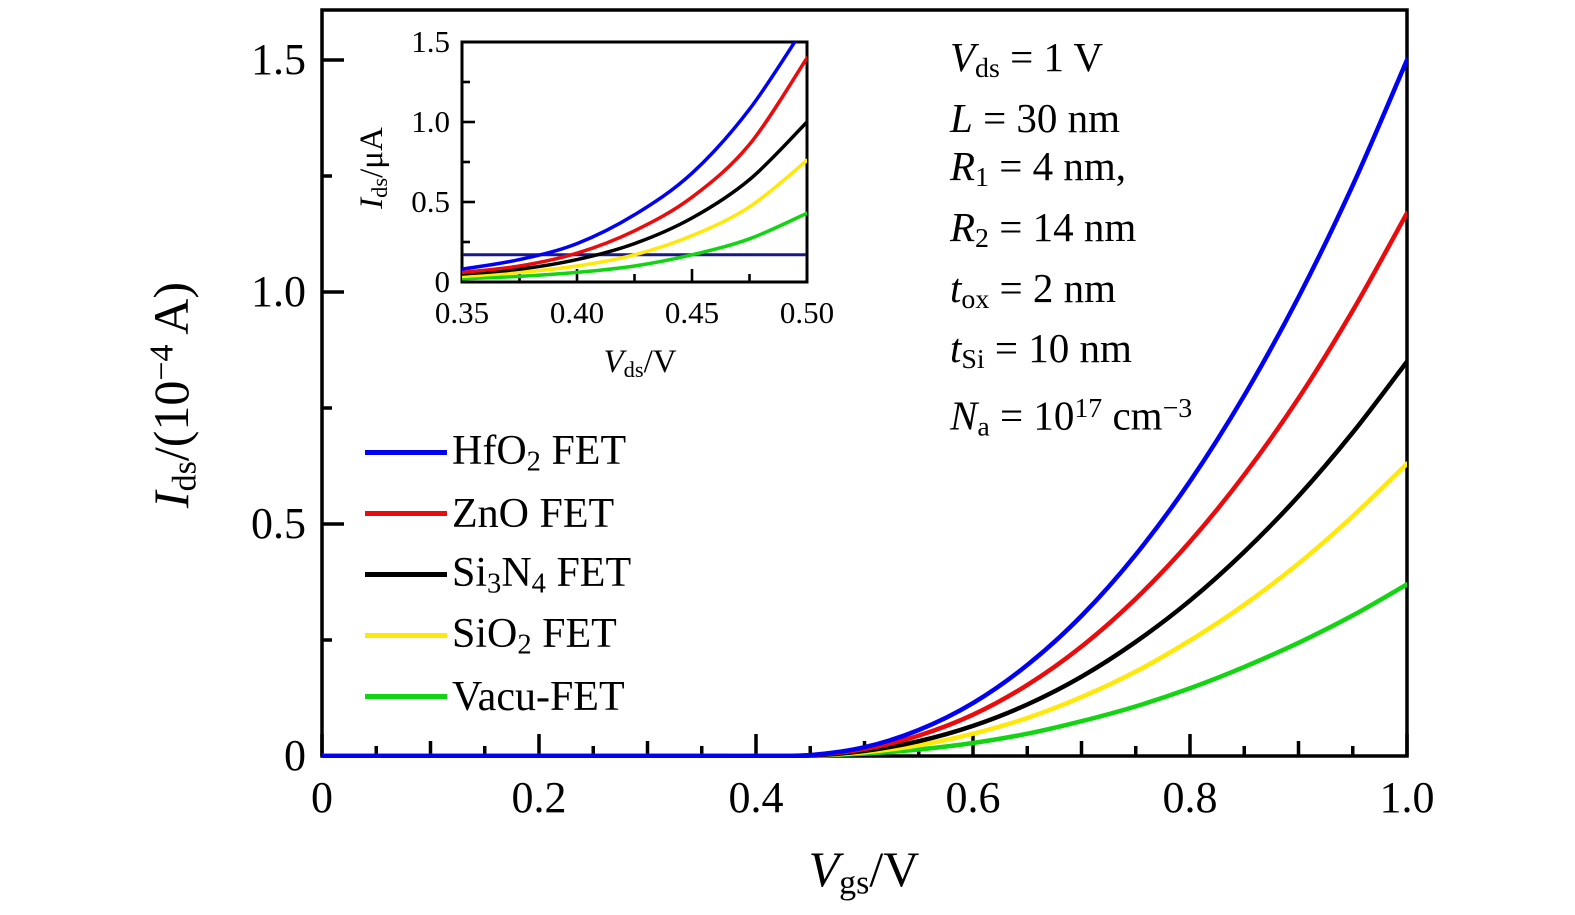  I want to click on annotation-line: R2 = 14 nm, so click(1071, 233).